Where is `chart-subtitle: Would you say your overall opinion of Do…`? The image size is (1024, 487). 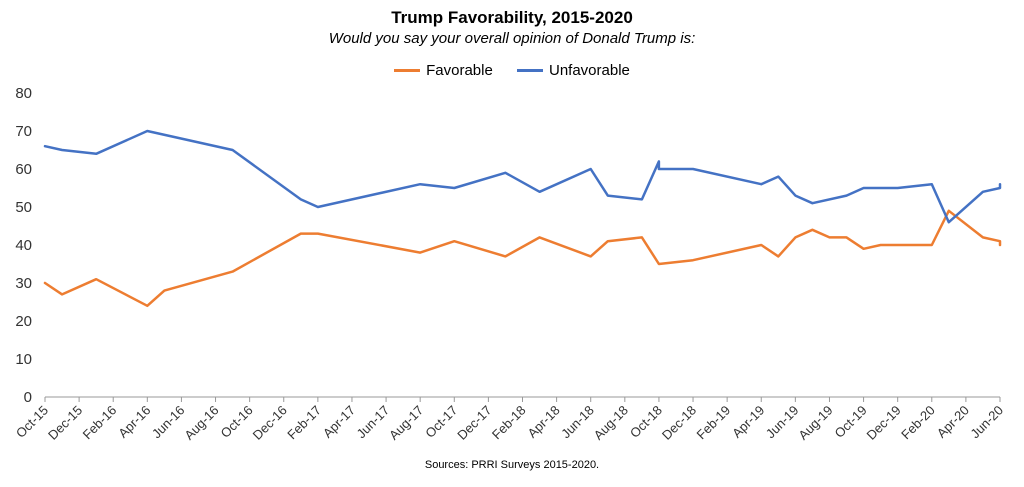 chart-subtitle: Would you say your overall opinion of Do… is located at coordinates (512, 38).